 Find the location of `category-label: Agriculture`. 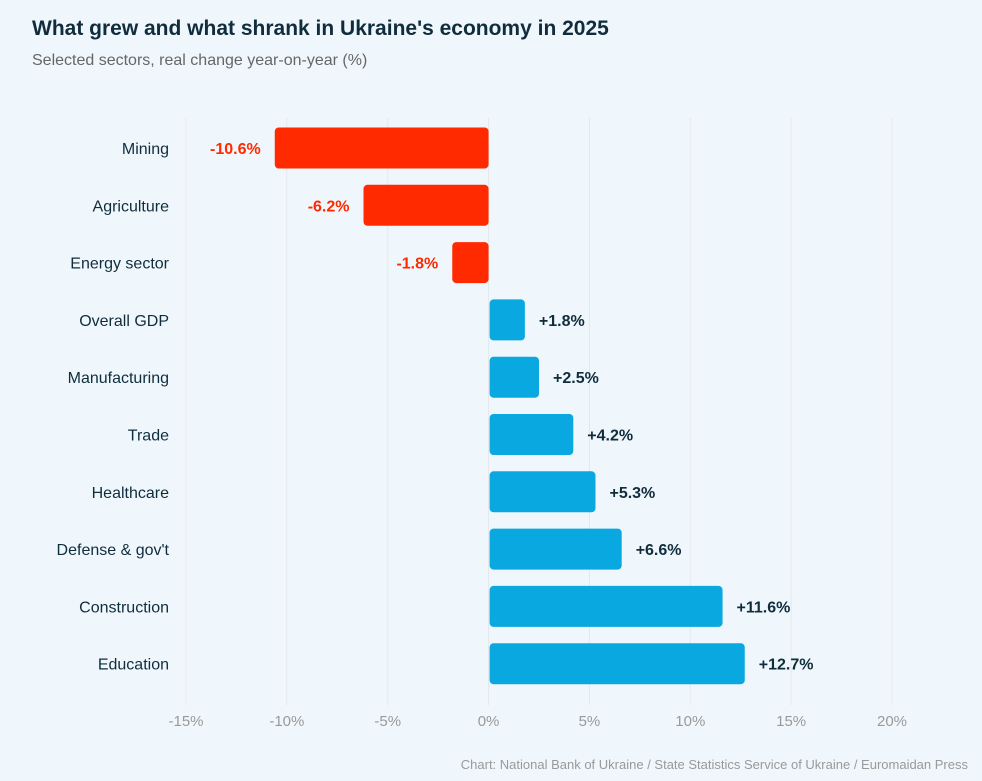

category-label: Agriculture is located at coordinates (131, 206).